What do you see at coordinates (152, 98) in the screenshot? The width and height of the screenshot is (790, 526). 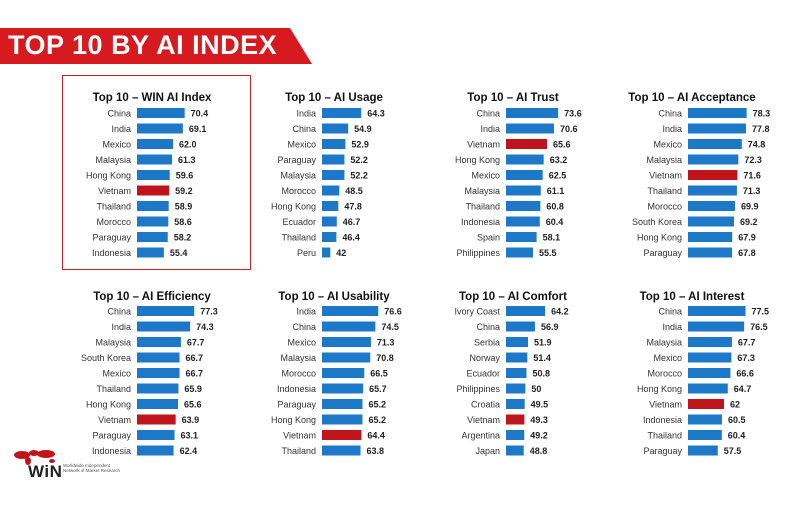 I see `chart-title: Top 10 – WIN AI Index` at bounding box center [152, 98].